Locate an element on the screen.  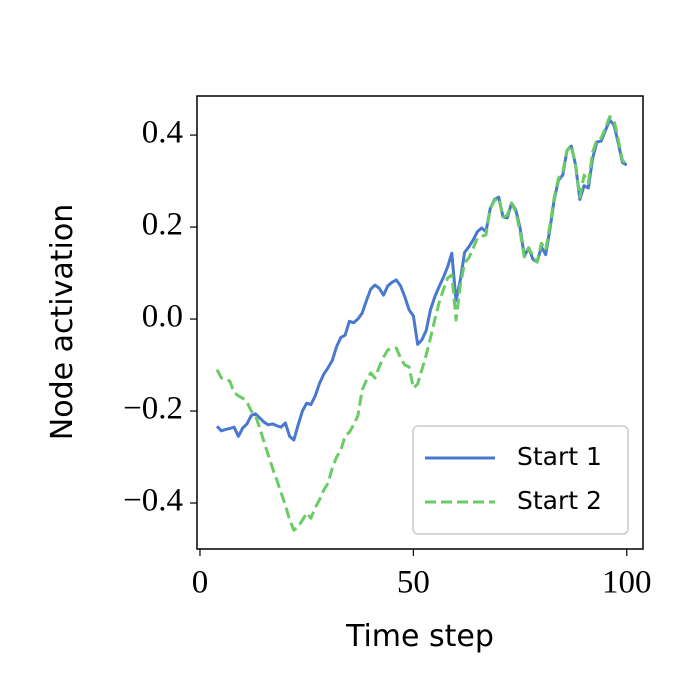
x-tick-label: 0 is located at coordinates (200, 583).